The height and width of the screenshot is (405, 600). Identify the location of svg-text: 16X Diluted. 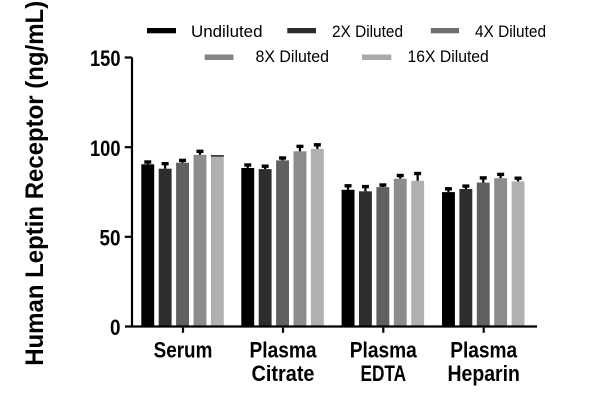
(448, 56).